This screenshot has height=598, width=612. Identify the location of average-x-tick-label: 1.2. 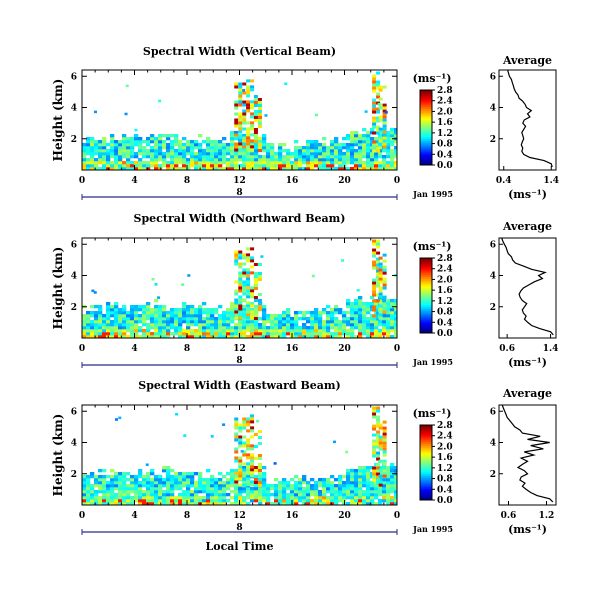
(547, 516).